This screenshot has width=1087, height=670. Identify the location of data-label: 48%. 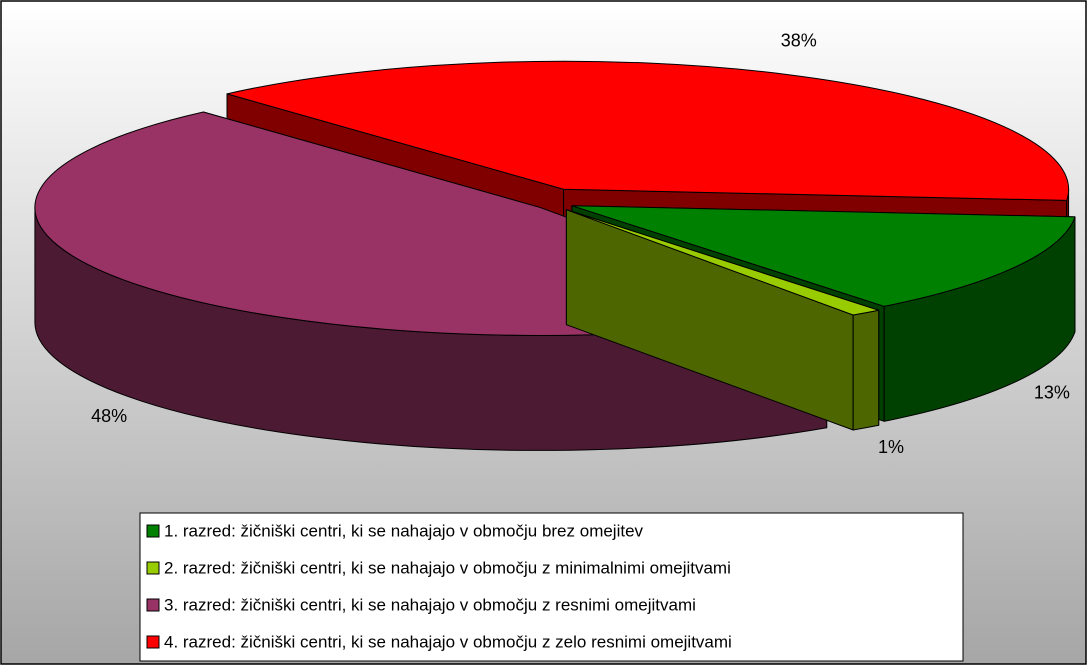
(109, 416).